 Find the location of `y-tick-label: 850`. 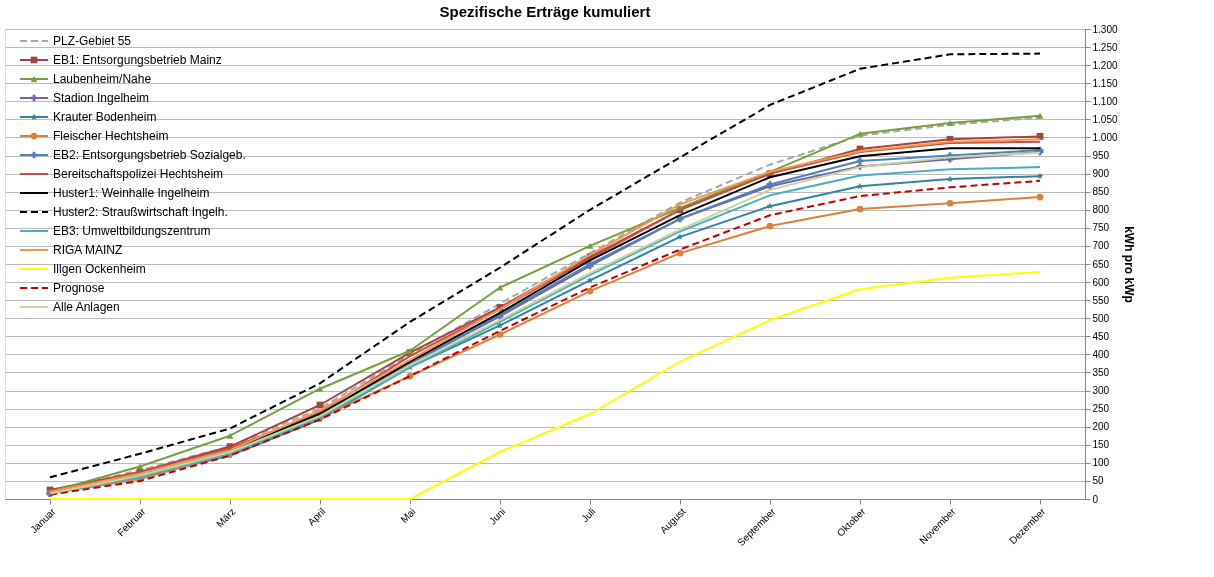

y-tick-label: 850 is located at coordinates (1101, 192).